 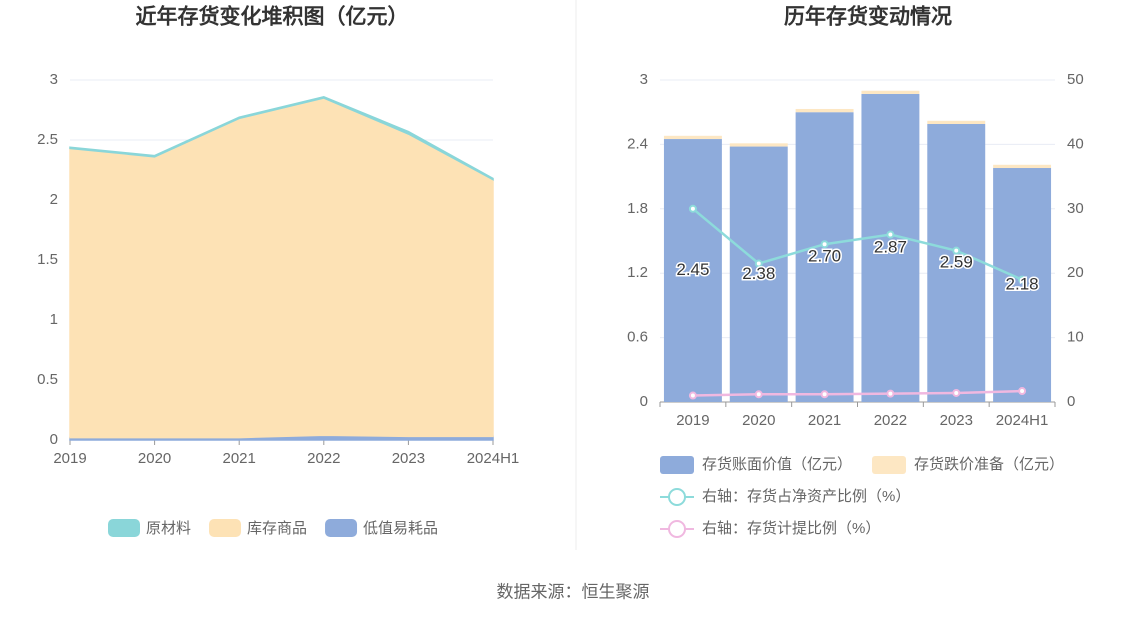 I want to click on y2-tick-label: 40, so click(x=1075, y=143).